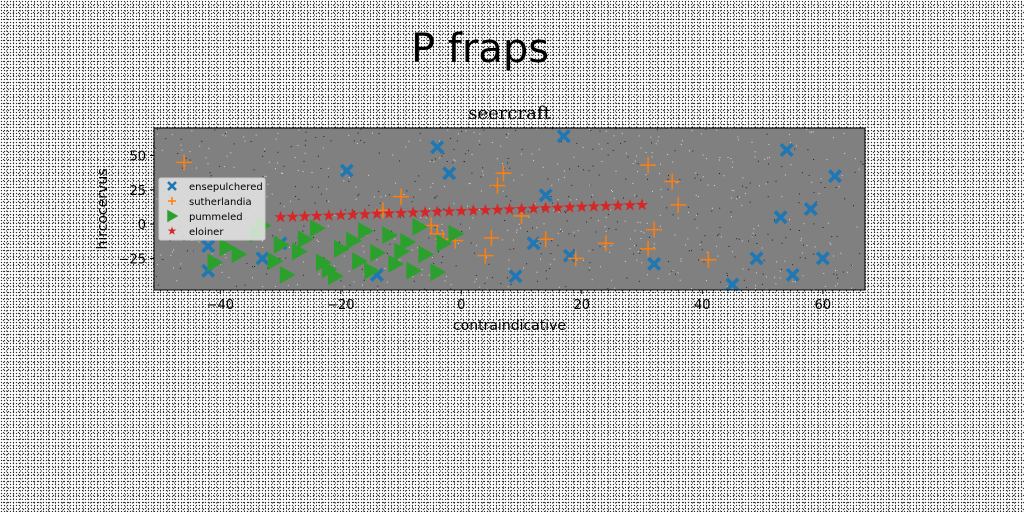 Image resolution: width=1024 pixels, height=512 pixels. What do you see at coordinates (137, 191) in the screenshot?
I see `y-tick-label: 25` at bounding box center [137, 191].